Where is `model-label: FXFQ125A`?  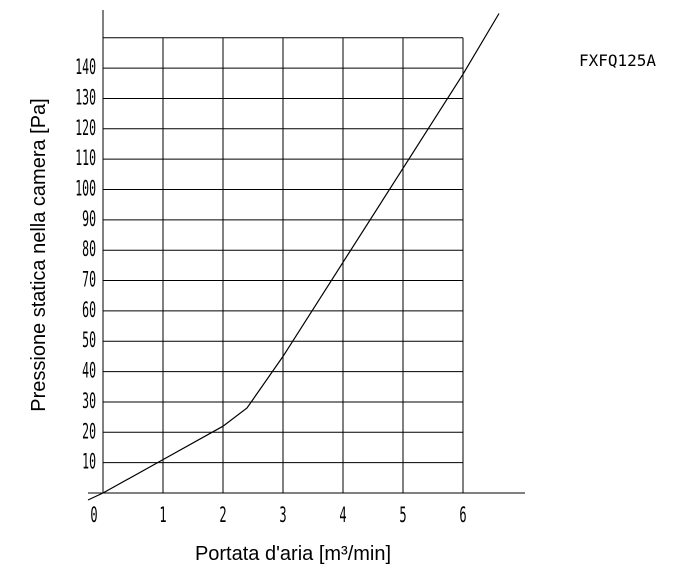 model-label: FXFQ125A is located at coordinates (617, 60).